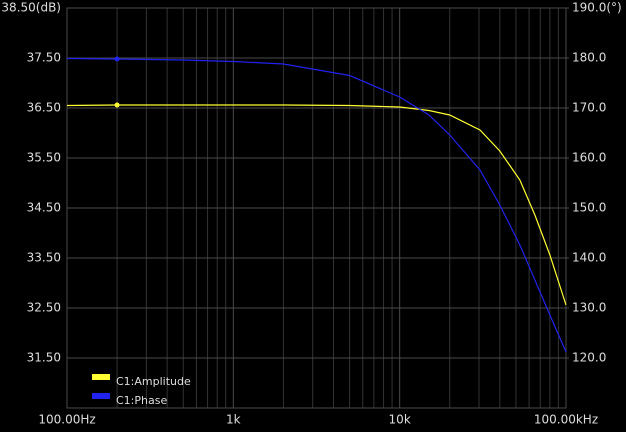 The width and height of the screenshot is (626, 432). I want to click on y2-tick-label: 180.0, so click(589, 58).